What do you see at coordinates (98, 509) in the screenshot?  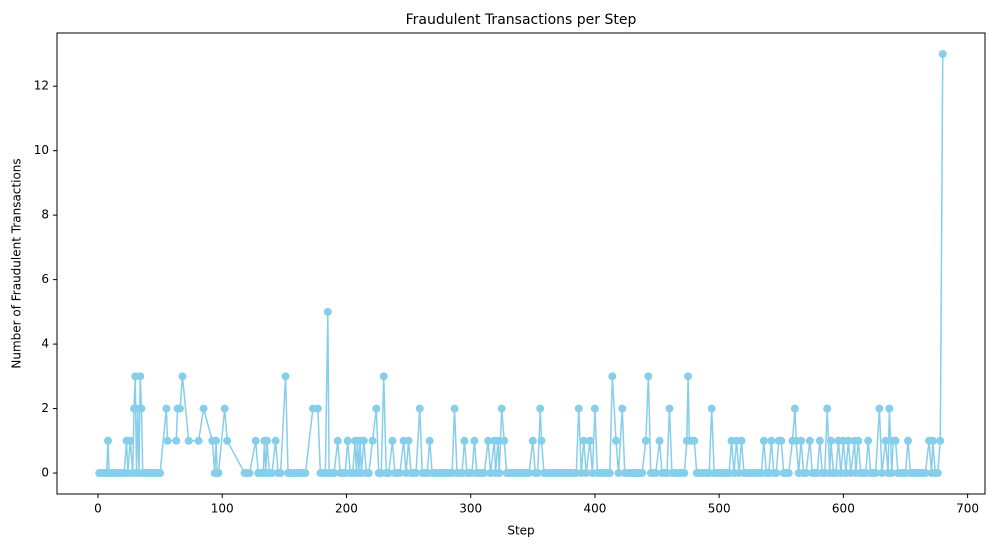 I see `x-tick-label: 0` at bounding box center [98, 509].